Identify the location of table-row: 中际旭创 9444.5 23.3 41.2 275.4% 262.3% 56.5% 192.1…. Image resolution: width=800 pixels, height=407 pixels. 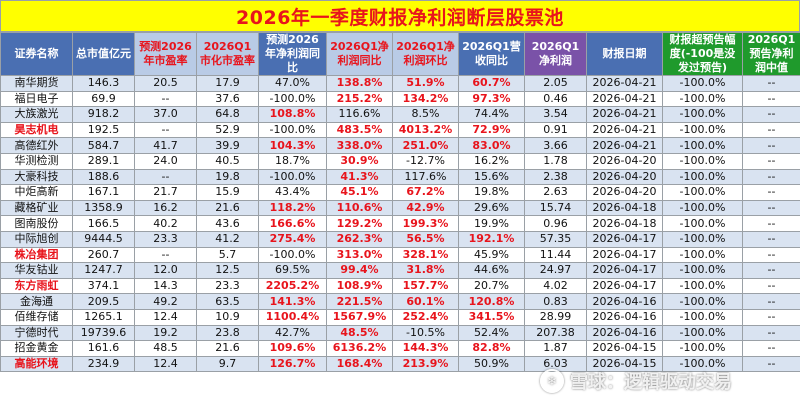
(400, 239).